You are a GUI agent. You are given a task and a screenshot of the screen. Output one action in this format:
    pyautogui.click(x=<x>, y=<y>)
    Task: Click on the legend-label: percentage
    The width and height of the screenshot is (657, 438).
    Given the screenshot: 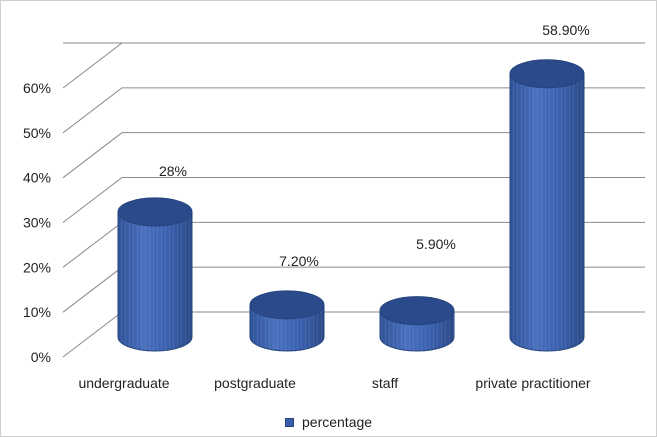 What is the action you would take?
    pyautogui.click(x=337, y=422)
    